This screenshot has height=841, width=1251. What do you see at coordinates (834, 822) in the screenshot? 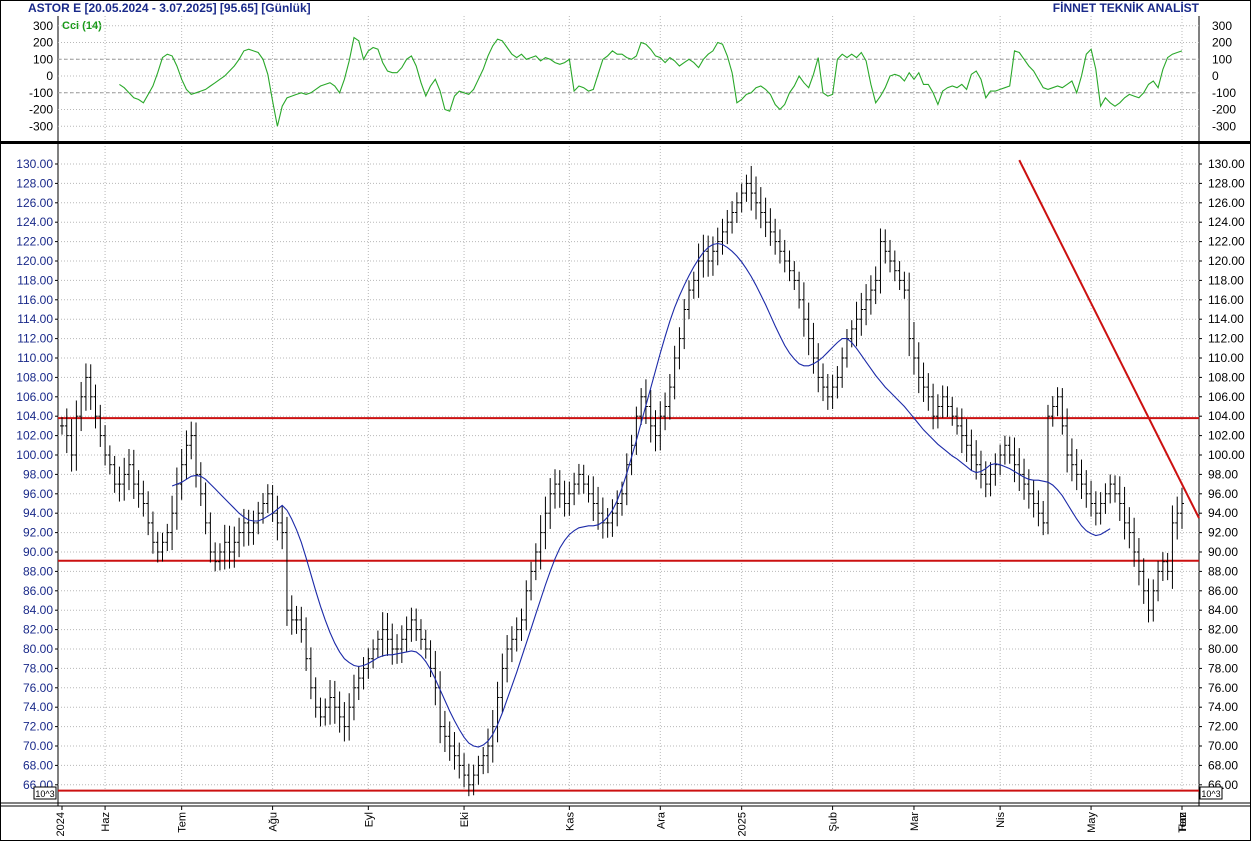
I see `x-tick-label: Şub` at bounding box center [834, 822].